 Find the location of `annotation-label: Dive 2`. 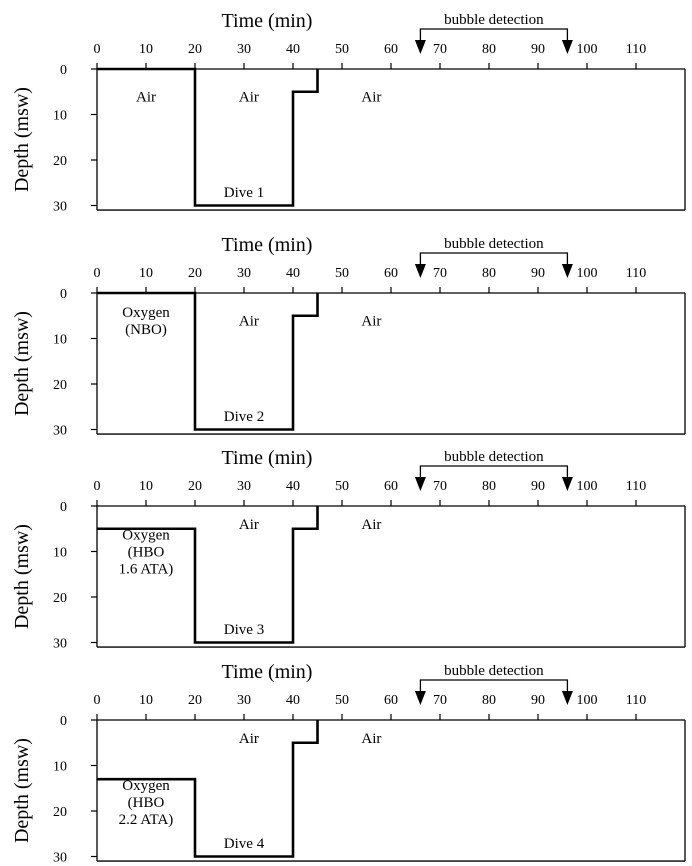

annotation-label: Dive 2 is located at coordinates (244, 417).